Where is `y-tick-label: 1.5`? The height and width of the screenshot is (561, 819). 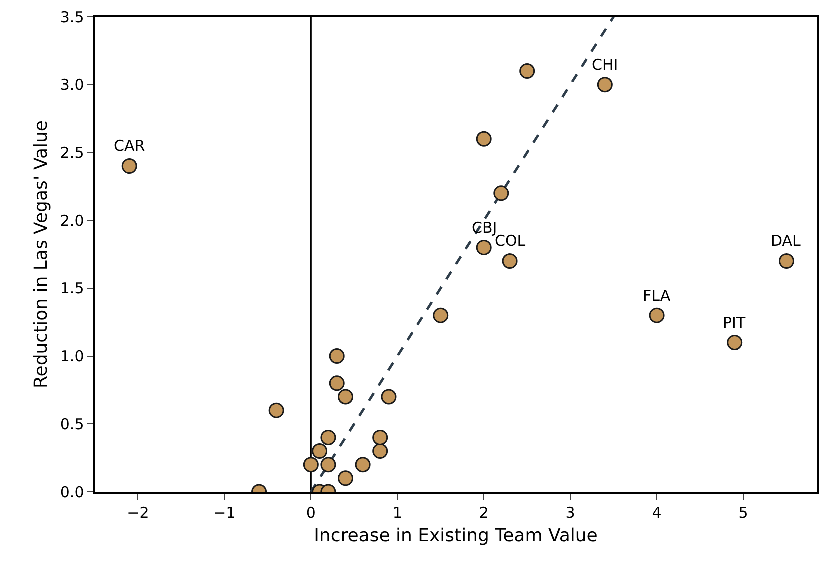
y-tick-label: 1.5 is located at coordinates (72, 289).